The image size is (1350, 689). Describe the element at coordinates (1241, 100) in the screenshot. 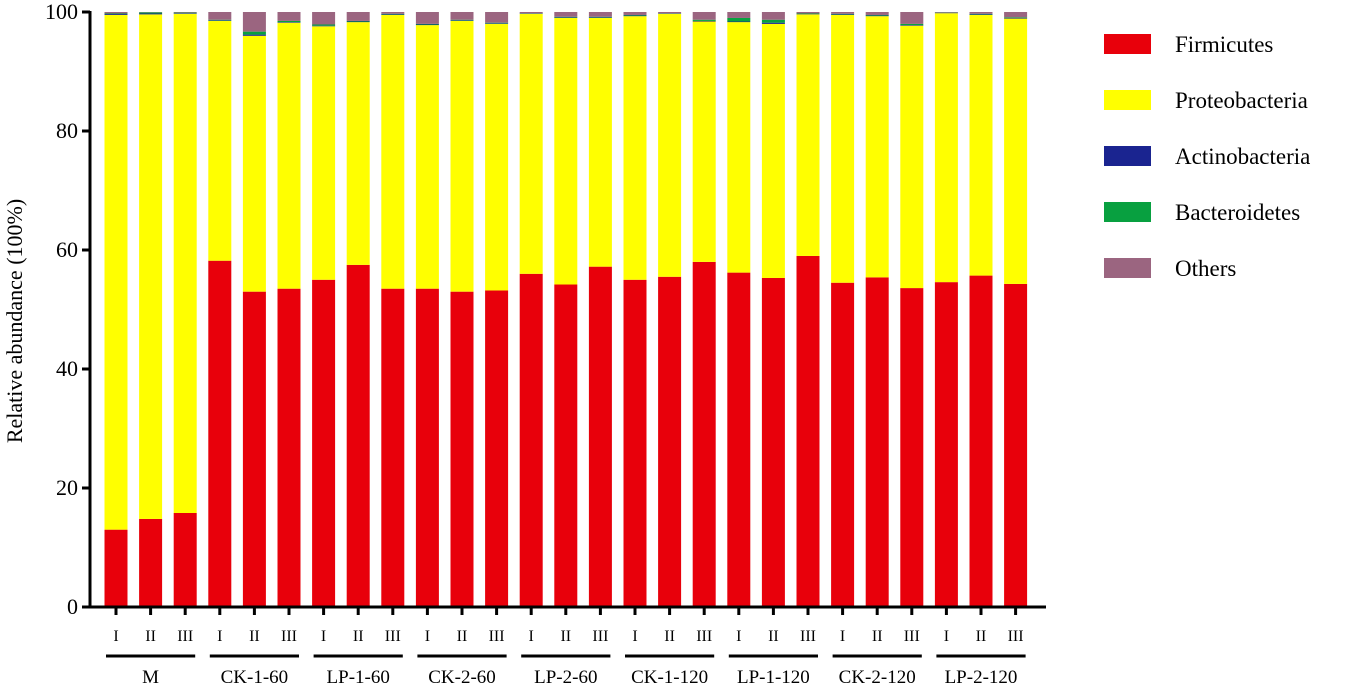

I see `legend-label-proteobacteria: Proteobacteria` at that location.